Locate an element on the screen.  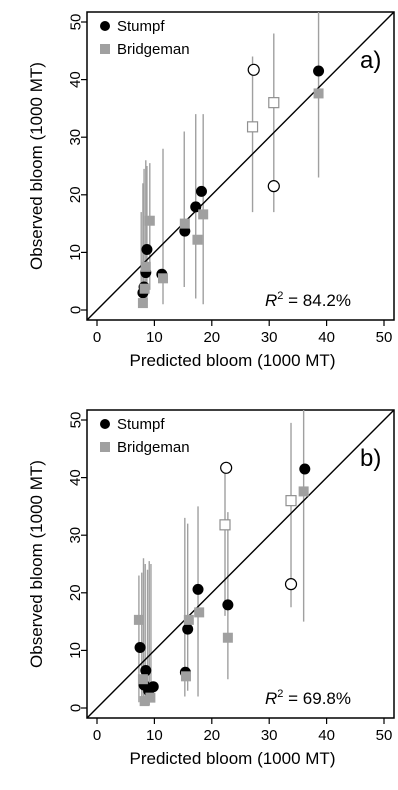
r-symbol-b: R is located at coordinates (271, 698).